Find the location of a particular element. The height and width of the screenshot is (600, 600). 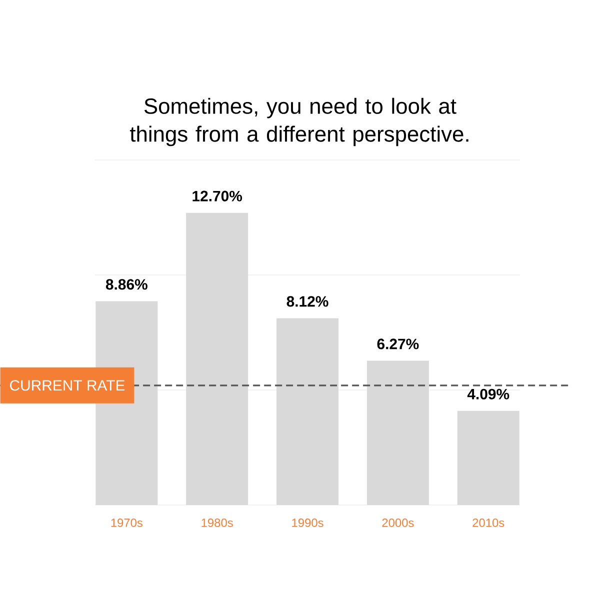

data-label: 4.09% is located at coordinates (488, 394).